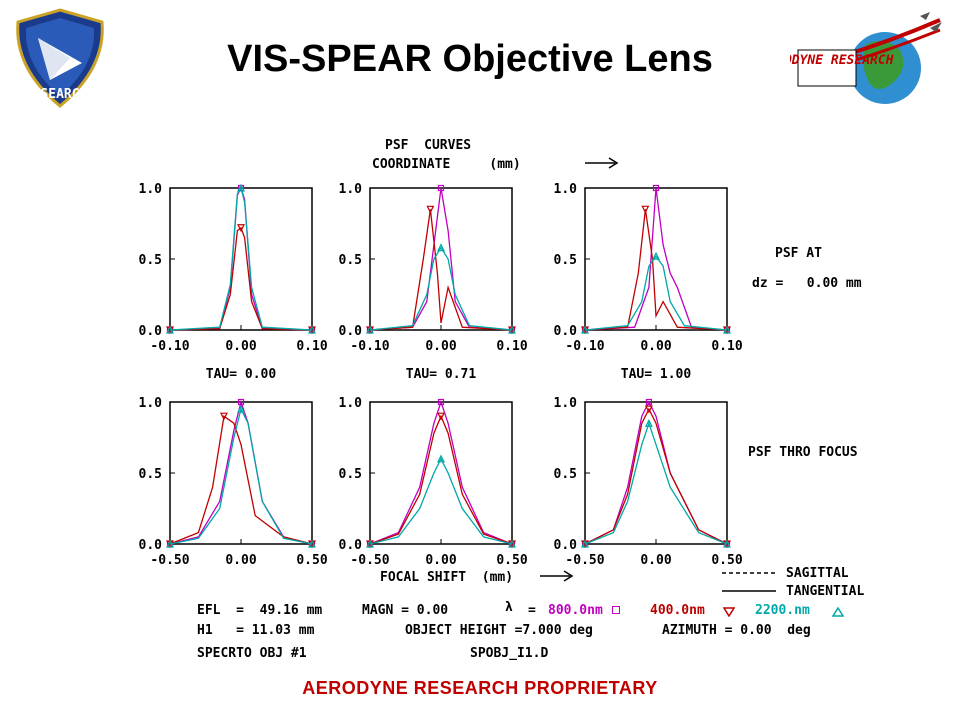 This screenshot has width=960, height=720. Describe the element at coordinates (838, 613) in the screenshot. I see `triangle-up-marker-icon` at that location.